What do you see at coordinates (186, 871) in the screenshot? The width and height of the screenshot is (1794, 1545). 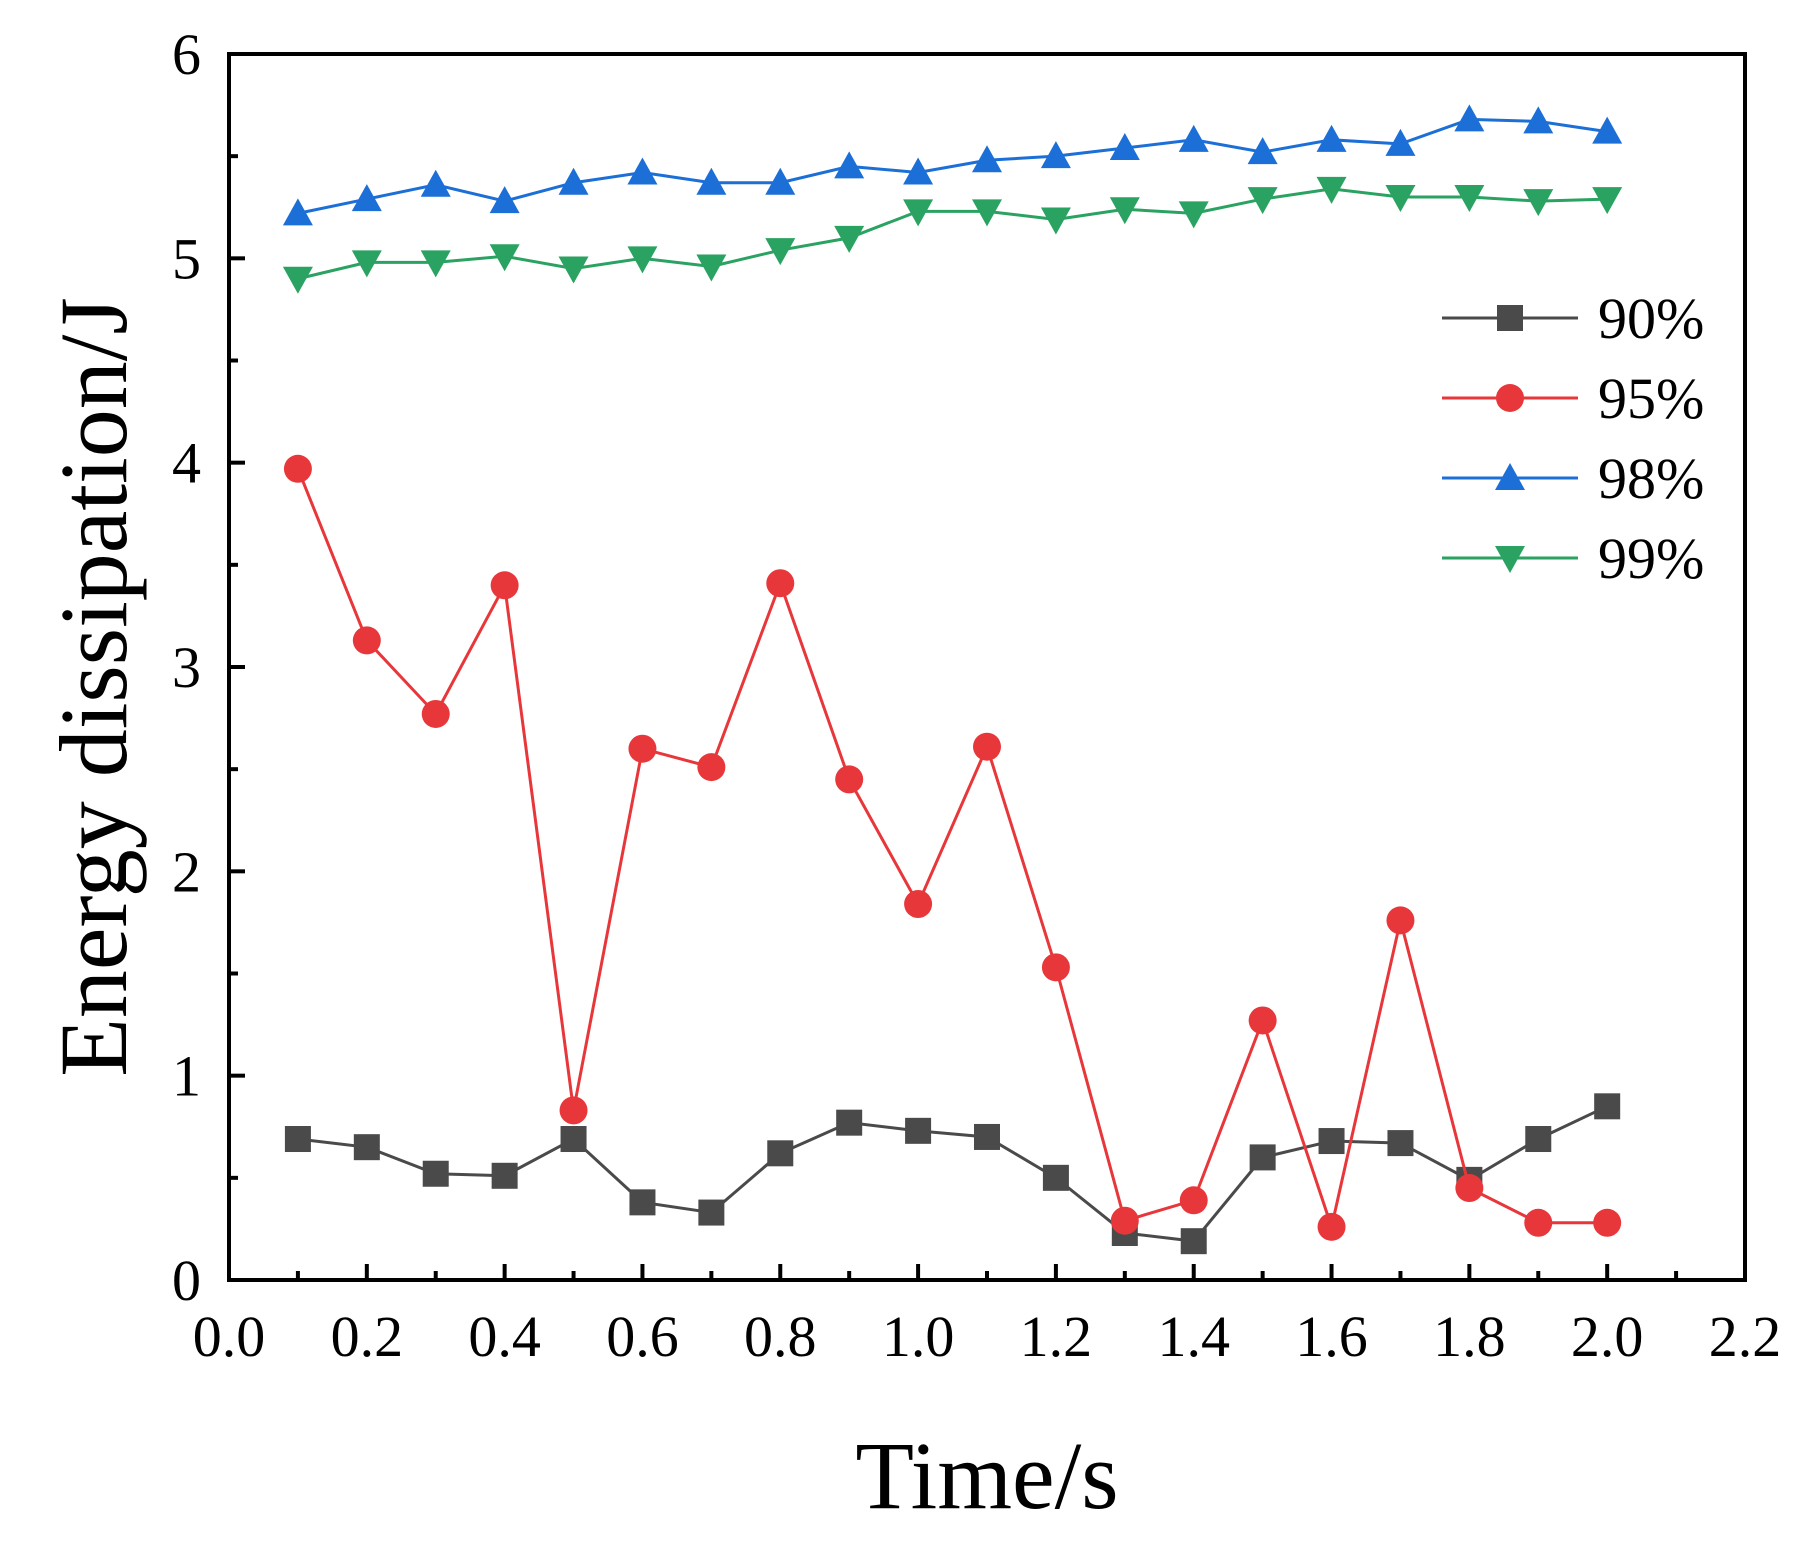 I see `y-tick-label: 2` at bounding box center [186, 871].